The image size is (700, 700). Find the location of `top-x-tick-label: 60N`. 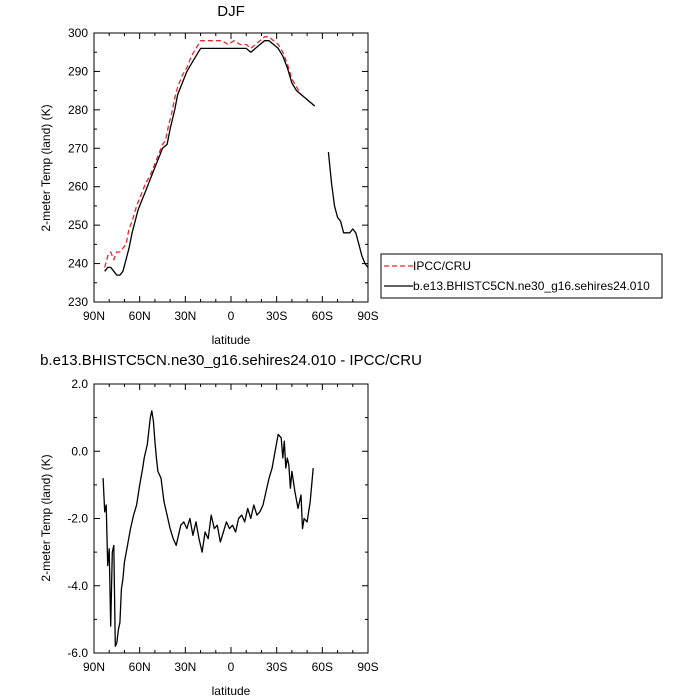

top-x-tick-label: 60N is located at coordinates (140, 316).